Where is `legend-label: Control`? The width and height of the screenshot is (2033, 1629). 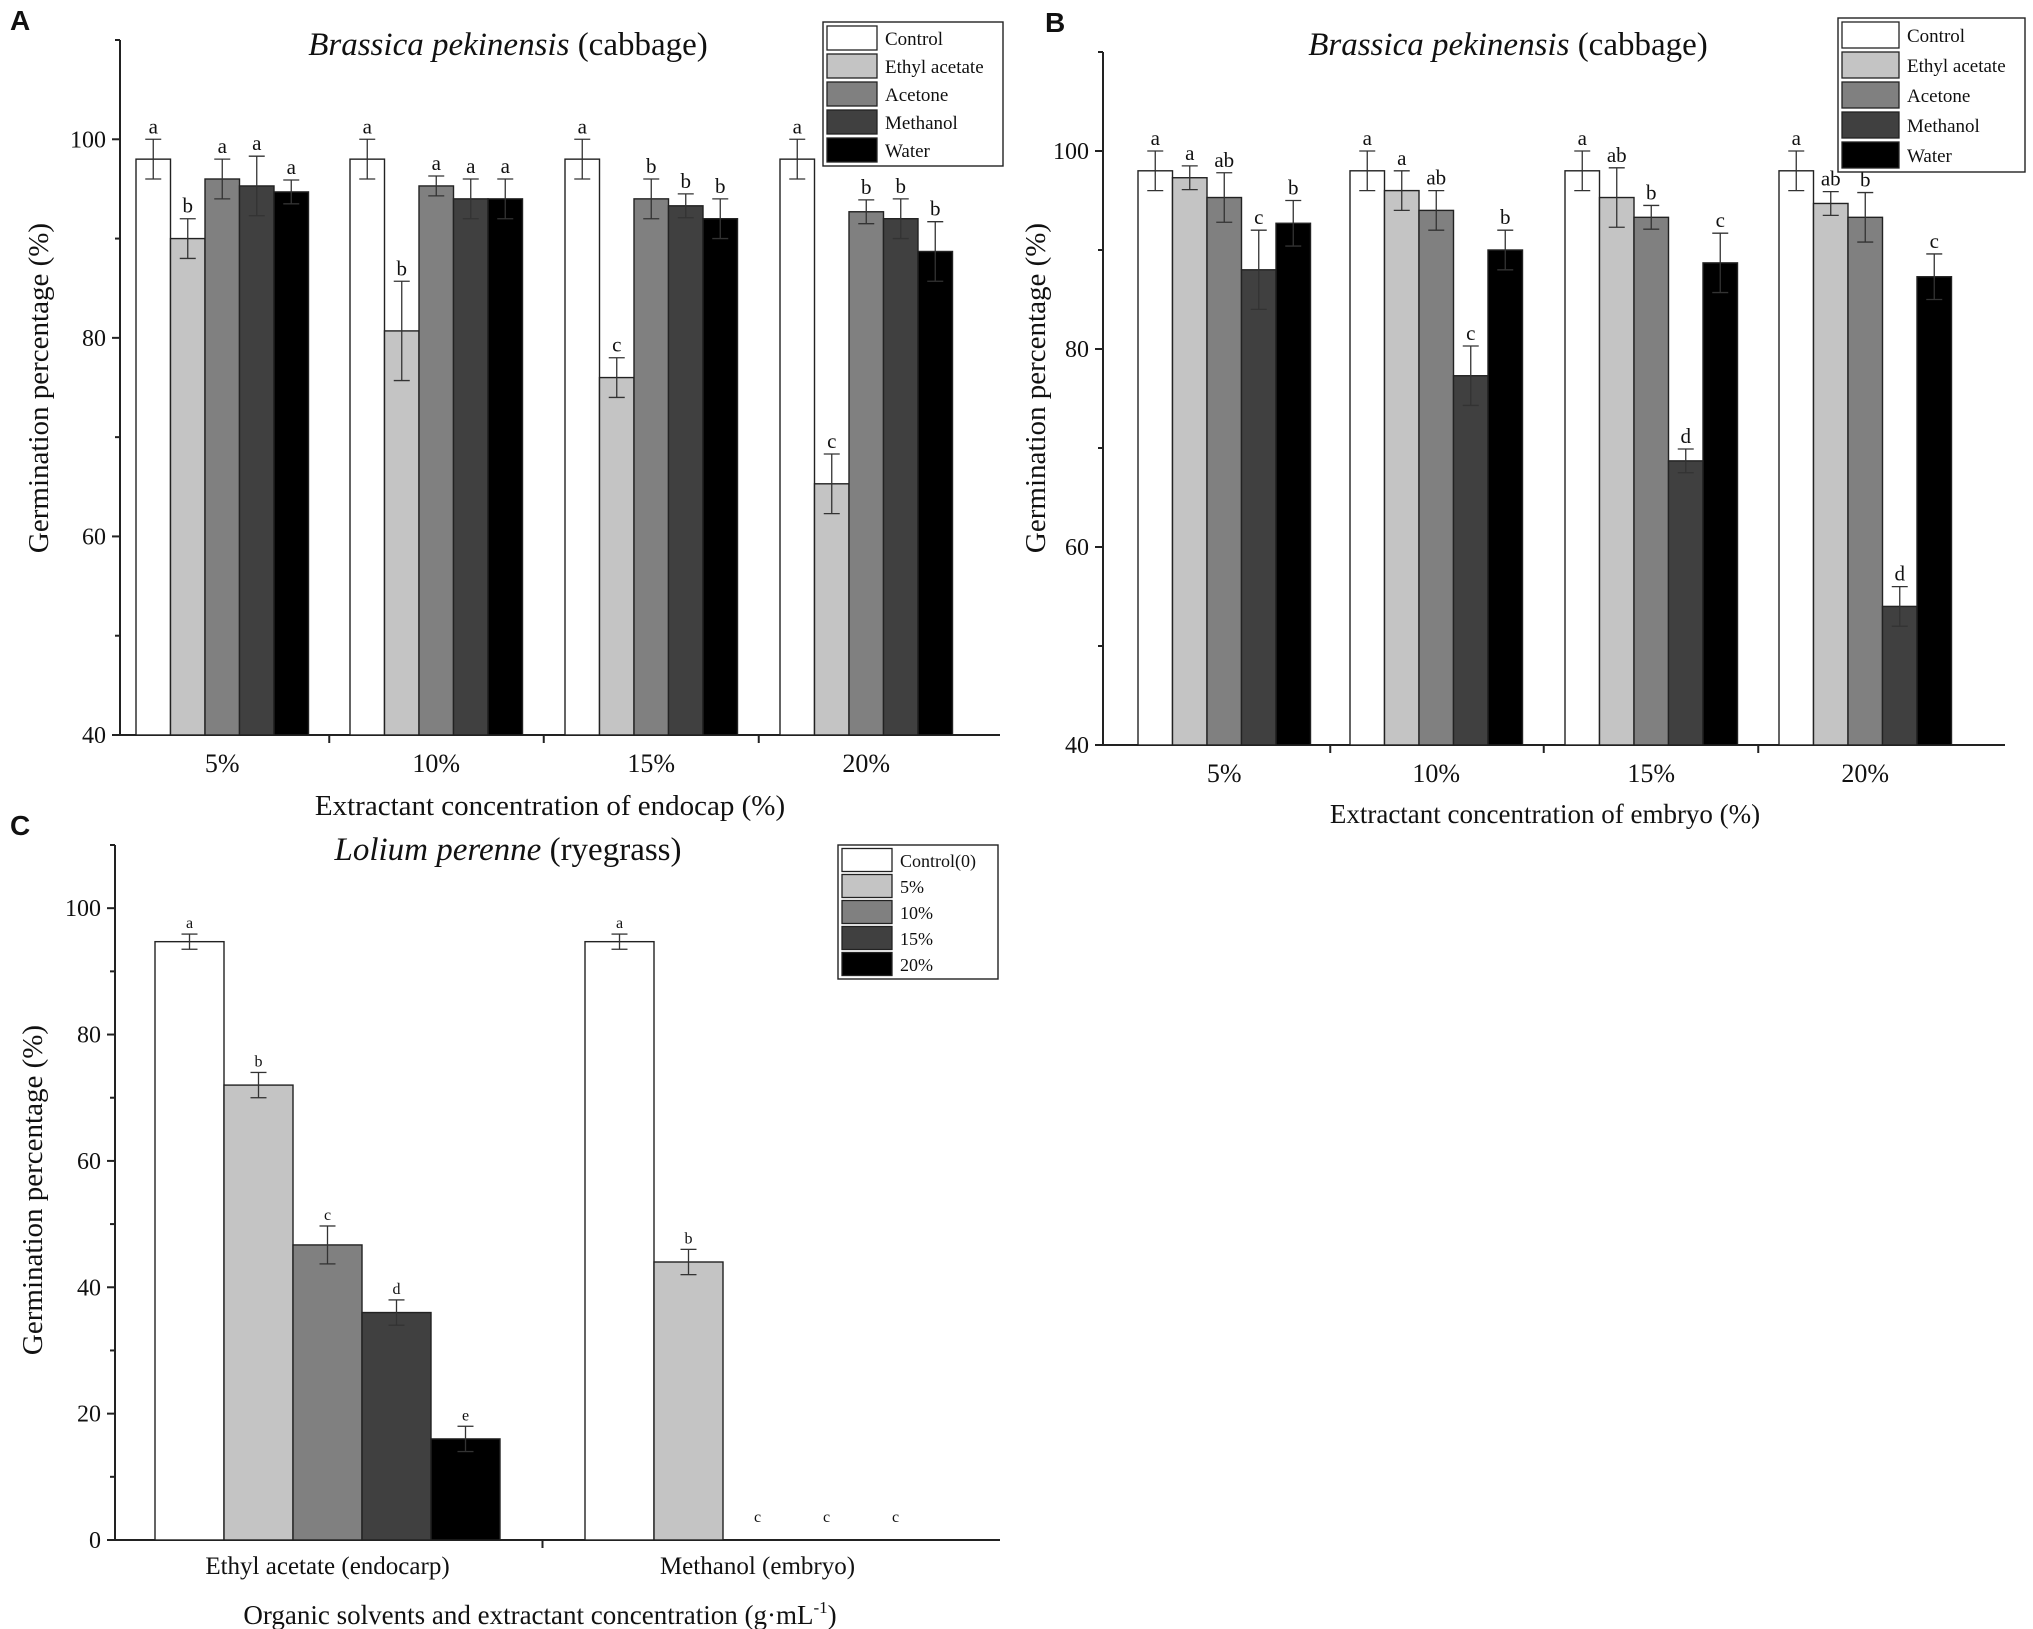
legend-label: Control is located at coordinates (914, 39).